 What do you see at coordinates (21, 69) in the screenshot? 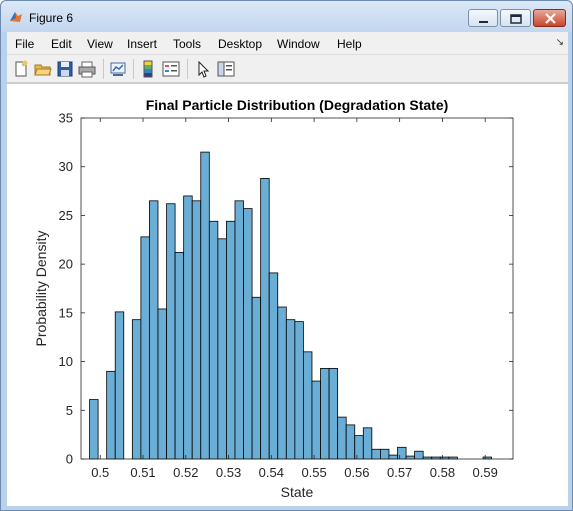
I see `new-figure-icon` at bounding box center [21, 69].